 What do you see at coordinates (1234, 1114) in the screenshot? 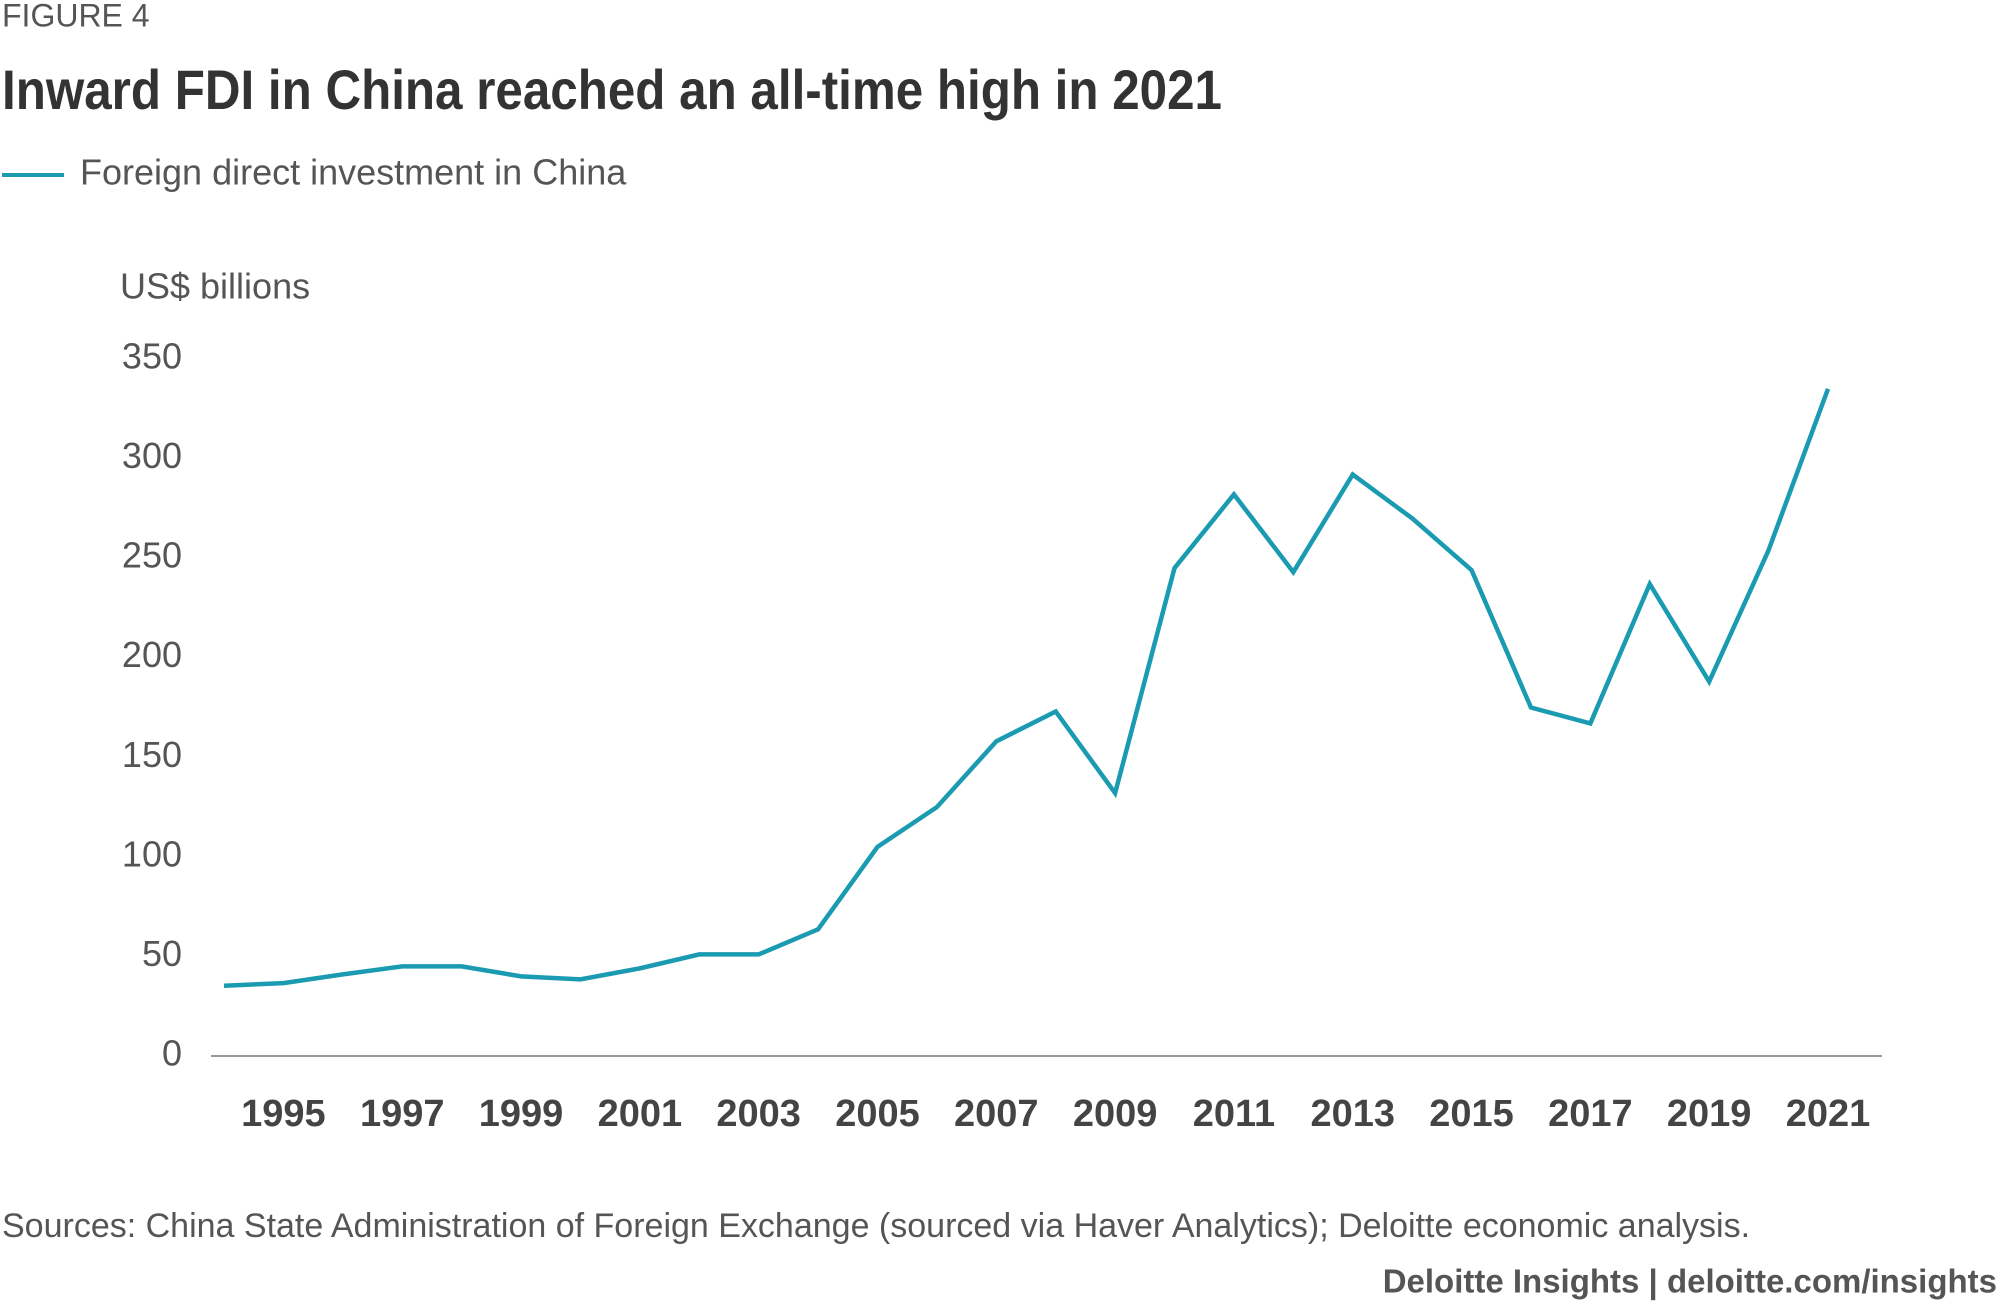
I see `x-tick-label: 2011` at bounding box center [1234, 1114].